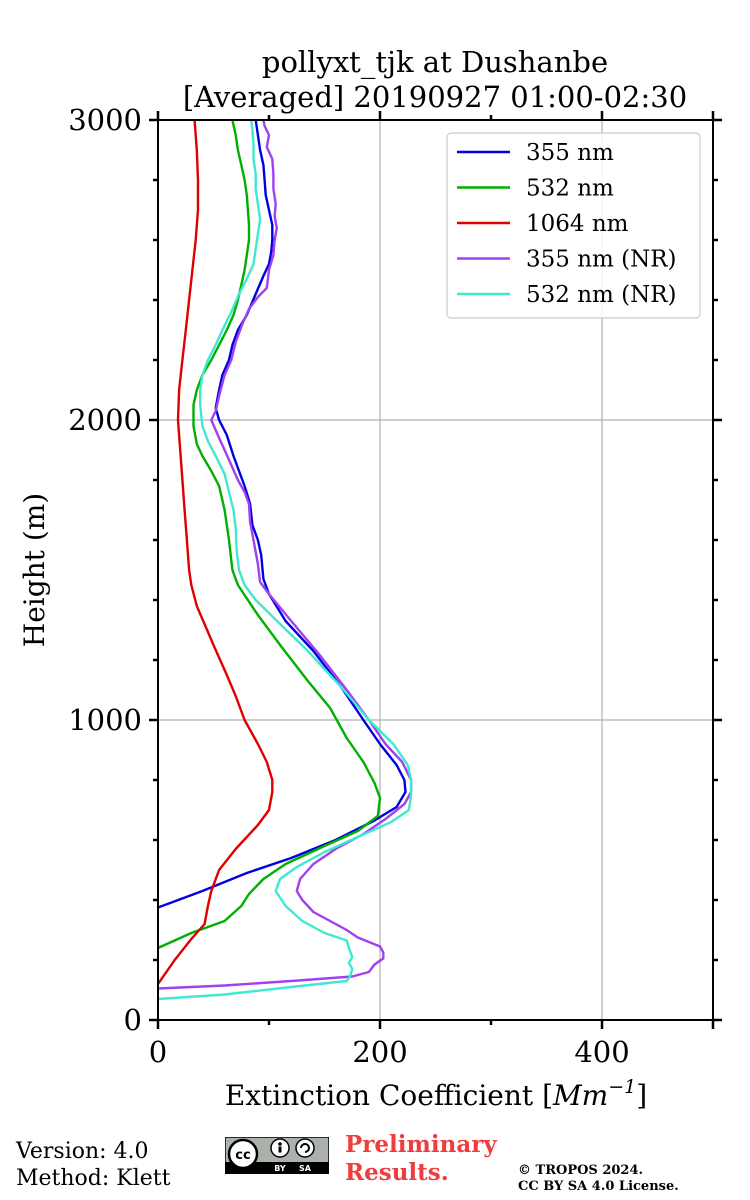 This screenshot has width=750, height=1200. Describe the element at coordinates (435, 97) in the screenshot. I see `chart-subtitle: [Averaged] 20190927 01:00-02:30` at that location.